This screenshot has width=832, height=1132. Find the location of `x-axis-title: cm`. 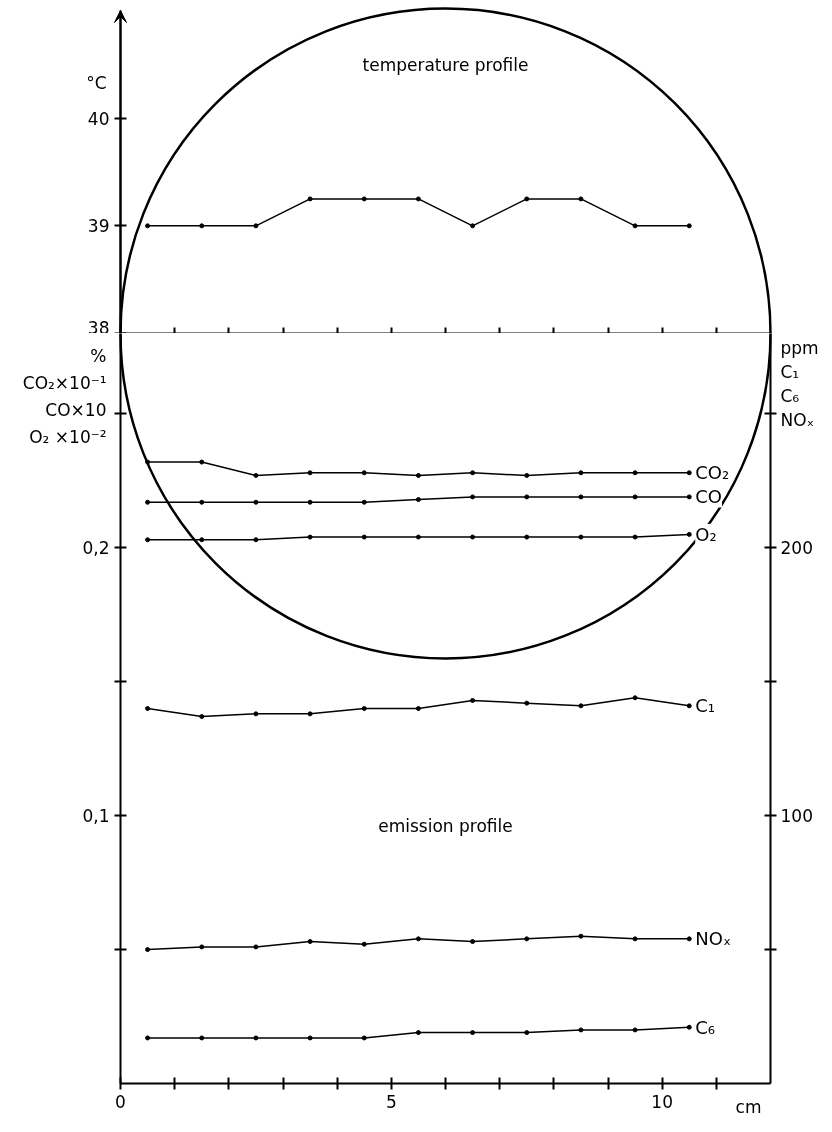

x-axis-title: cm is located at coordinates (748, 1106).